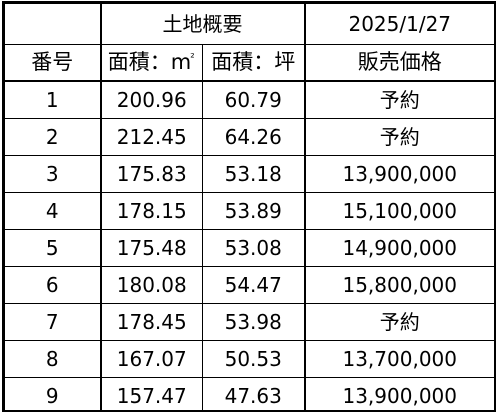 This screenshot has width=500, height=416. Describe the element at coordinates (53, 322) in the screenshot. I see `lot-number: 7` at that location.